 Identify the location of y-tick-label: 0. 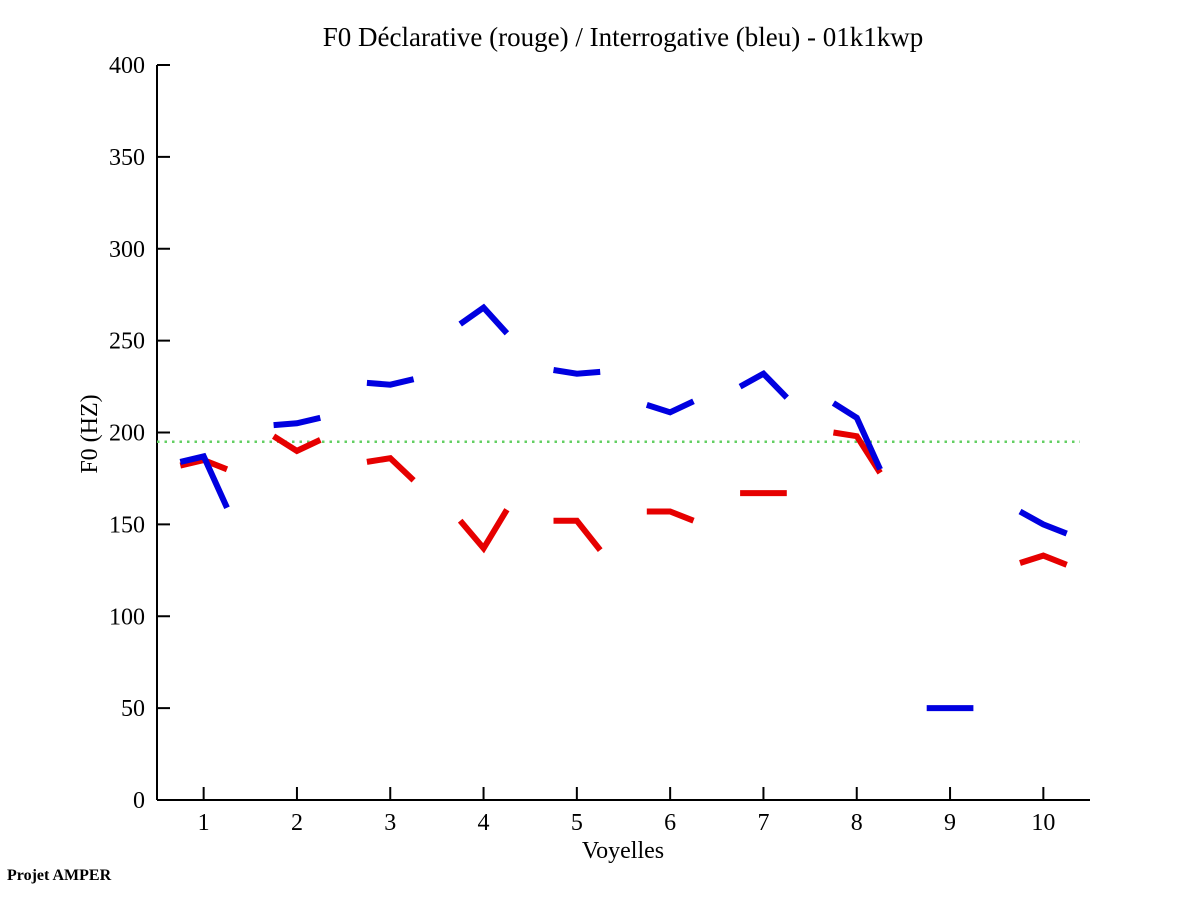
(139, 801).